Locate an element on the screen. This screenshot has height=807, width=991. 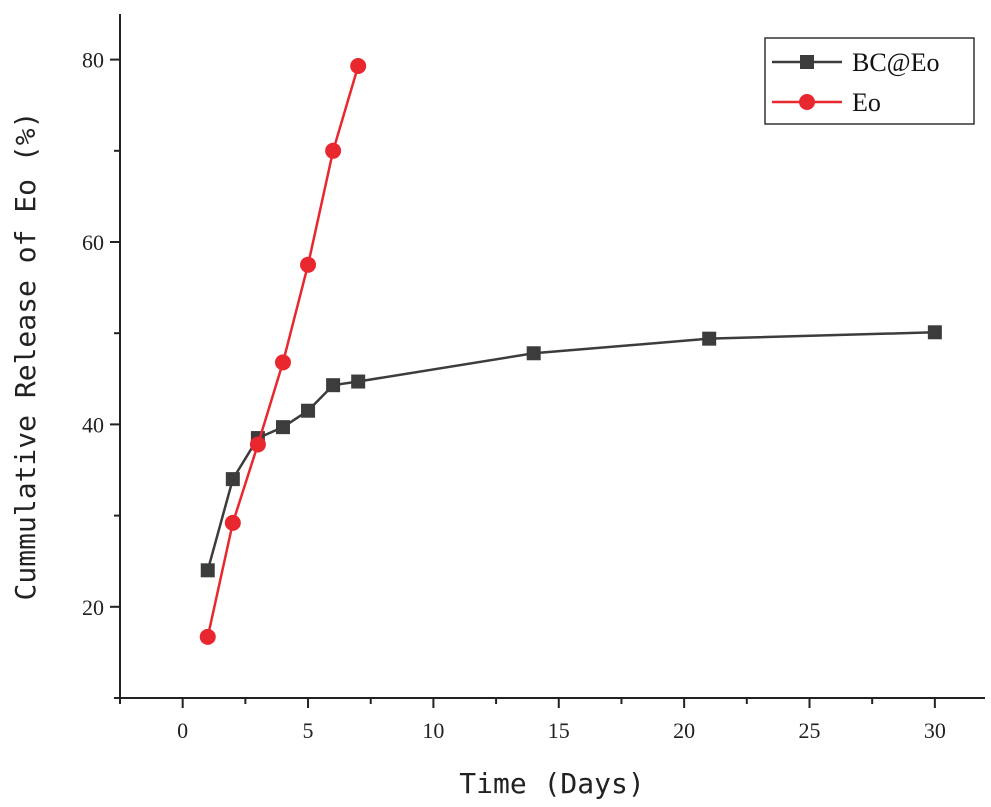
y-tick-label: 40 is located at coordinates (93, 424).